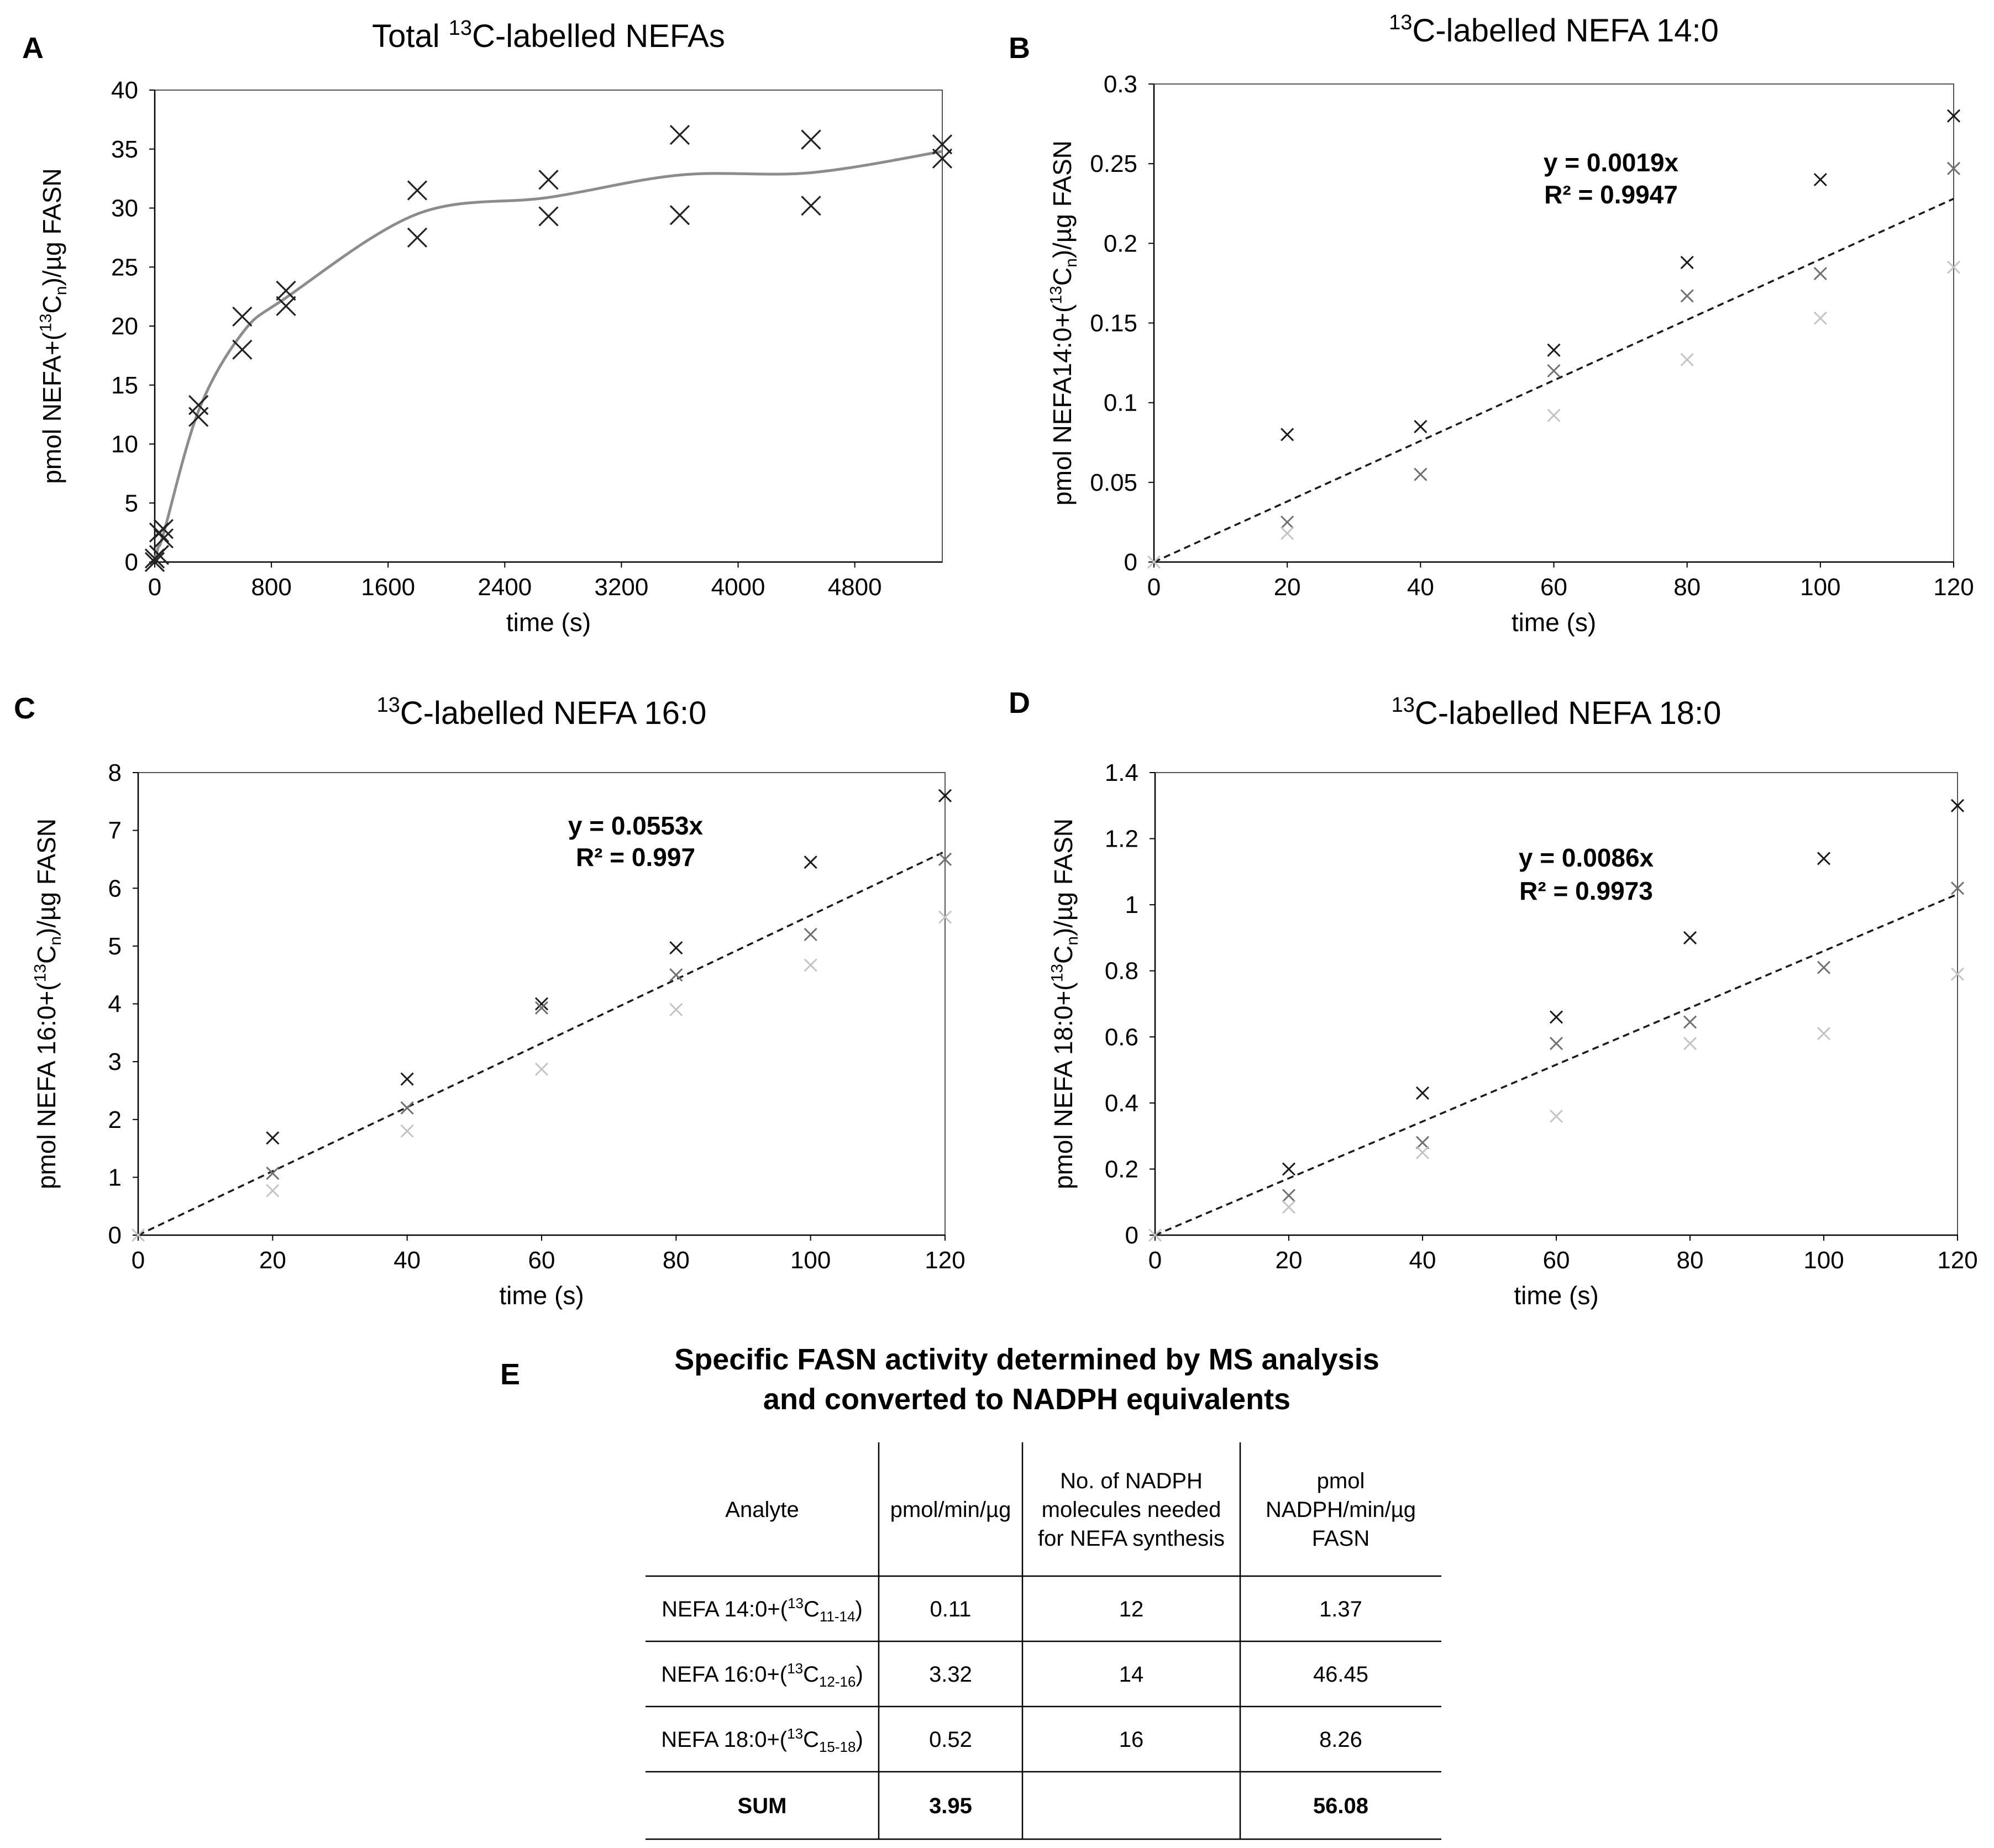 This screenshot has height=1848, width=1994. I want to click on table-cell-nadph-rate: 8.26, so click(1340, 1740).